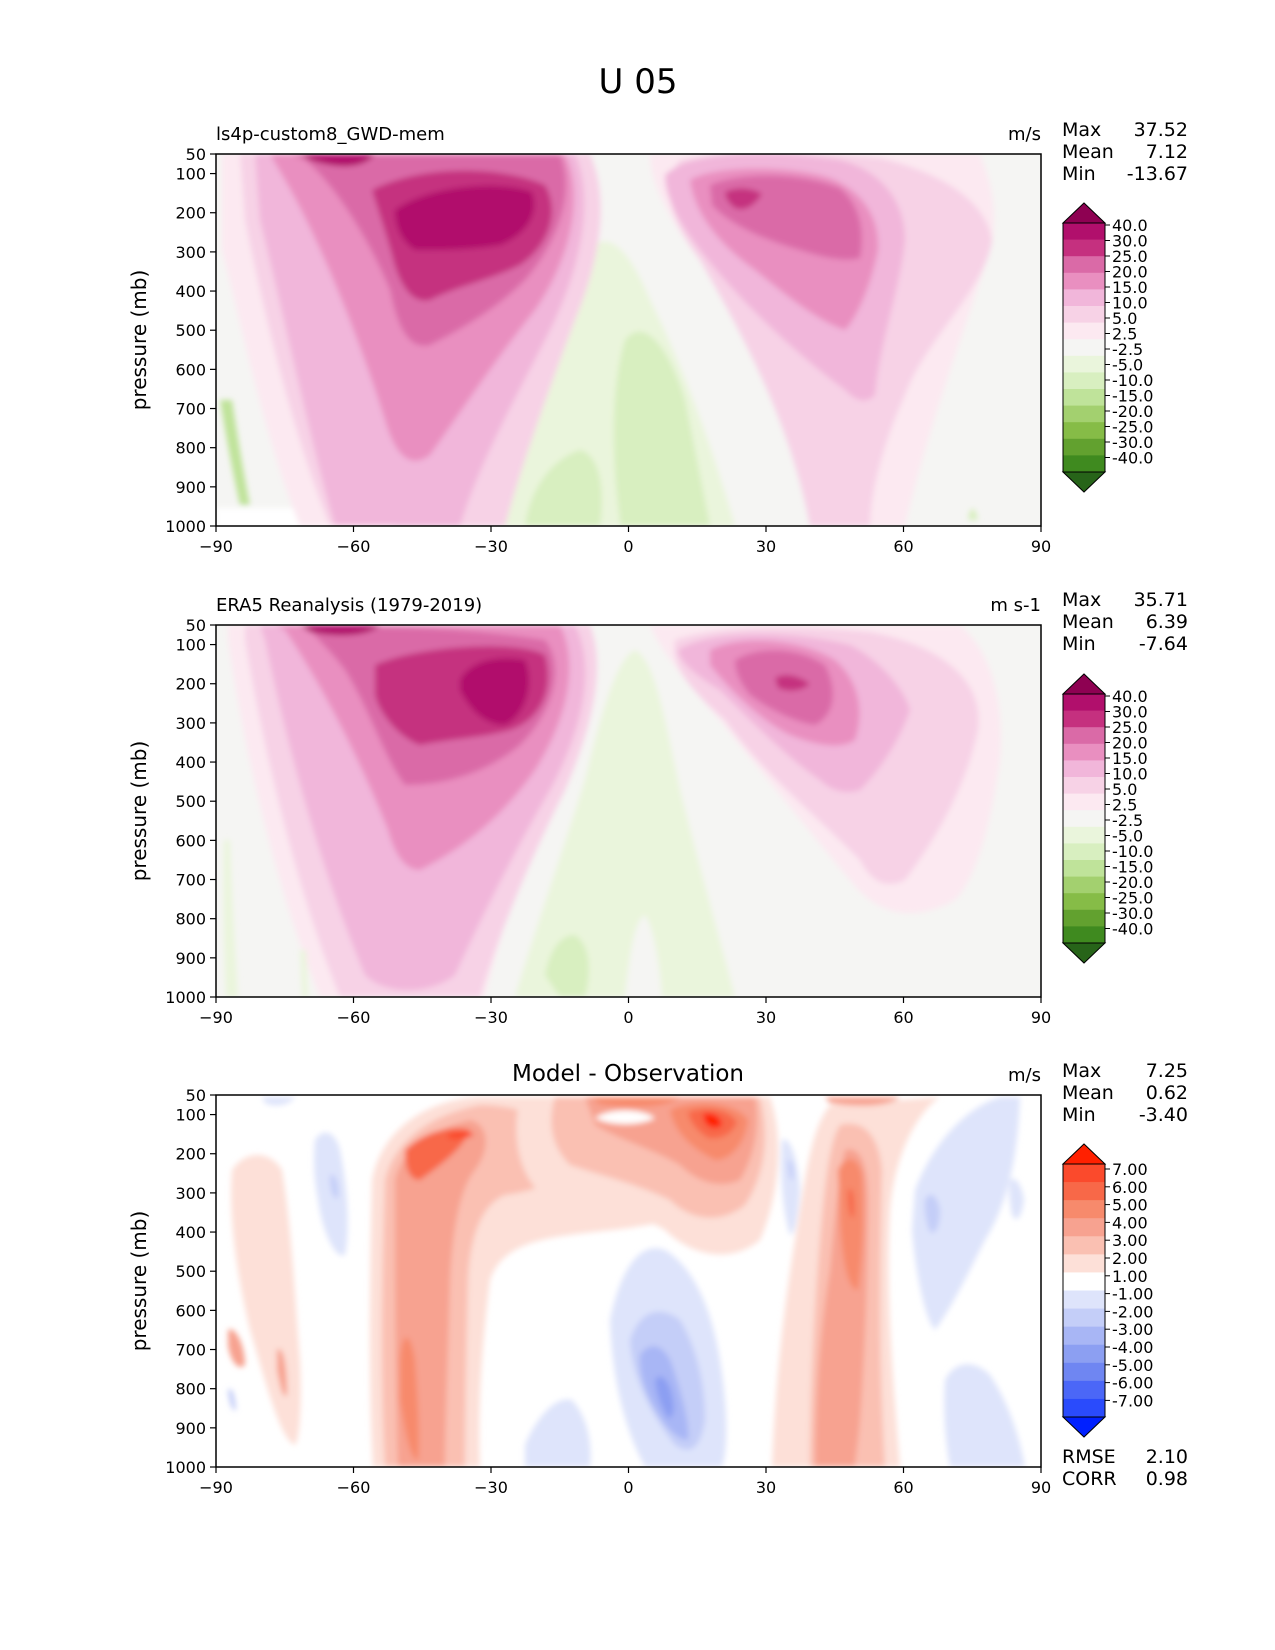 This screenshot has width=1275, height=1650. I want to click on panel-difference-contours, so click(626, 1282).